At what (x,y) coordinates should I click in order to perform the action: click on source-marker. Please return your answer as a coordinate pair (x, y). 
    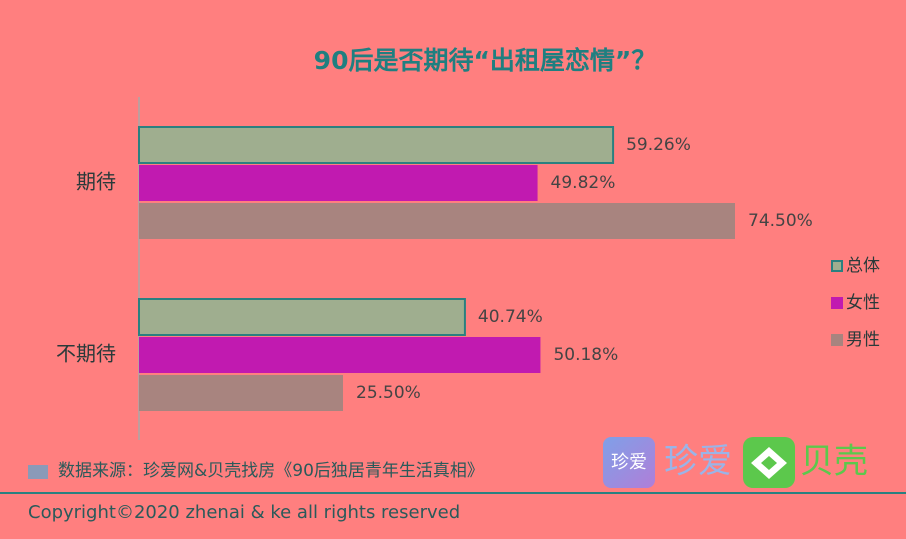
    Looking at the image, I should click on (38, 472).